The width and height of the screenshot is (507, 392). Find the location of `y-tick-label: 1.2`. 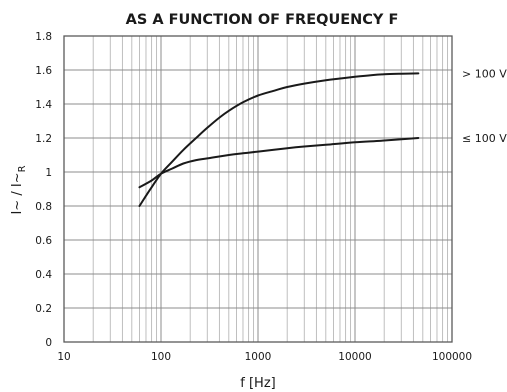

y-tick-label: 1.2 is located at coordinates (43, 139).